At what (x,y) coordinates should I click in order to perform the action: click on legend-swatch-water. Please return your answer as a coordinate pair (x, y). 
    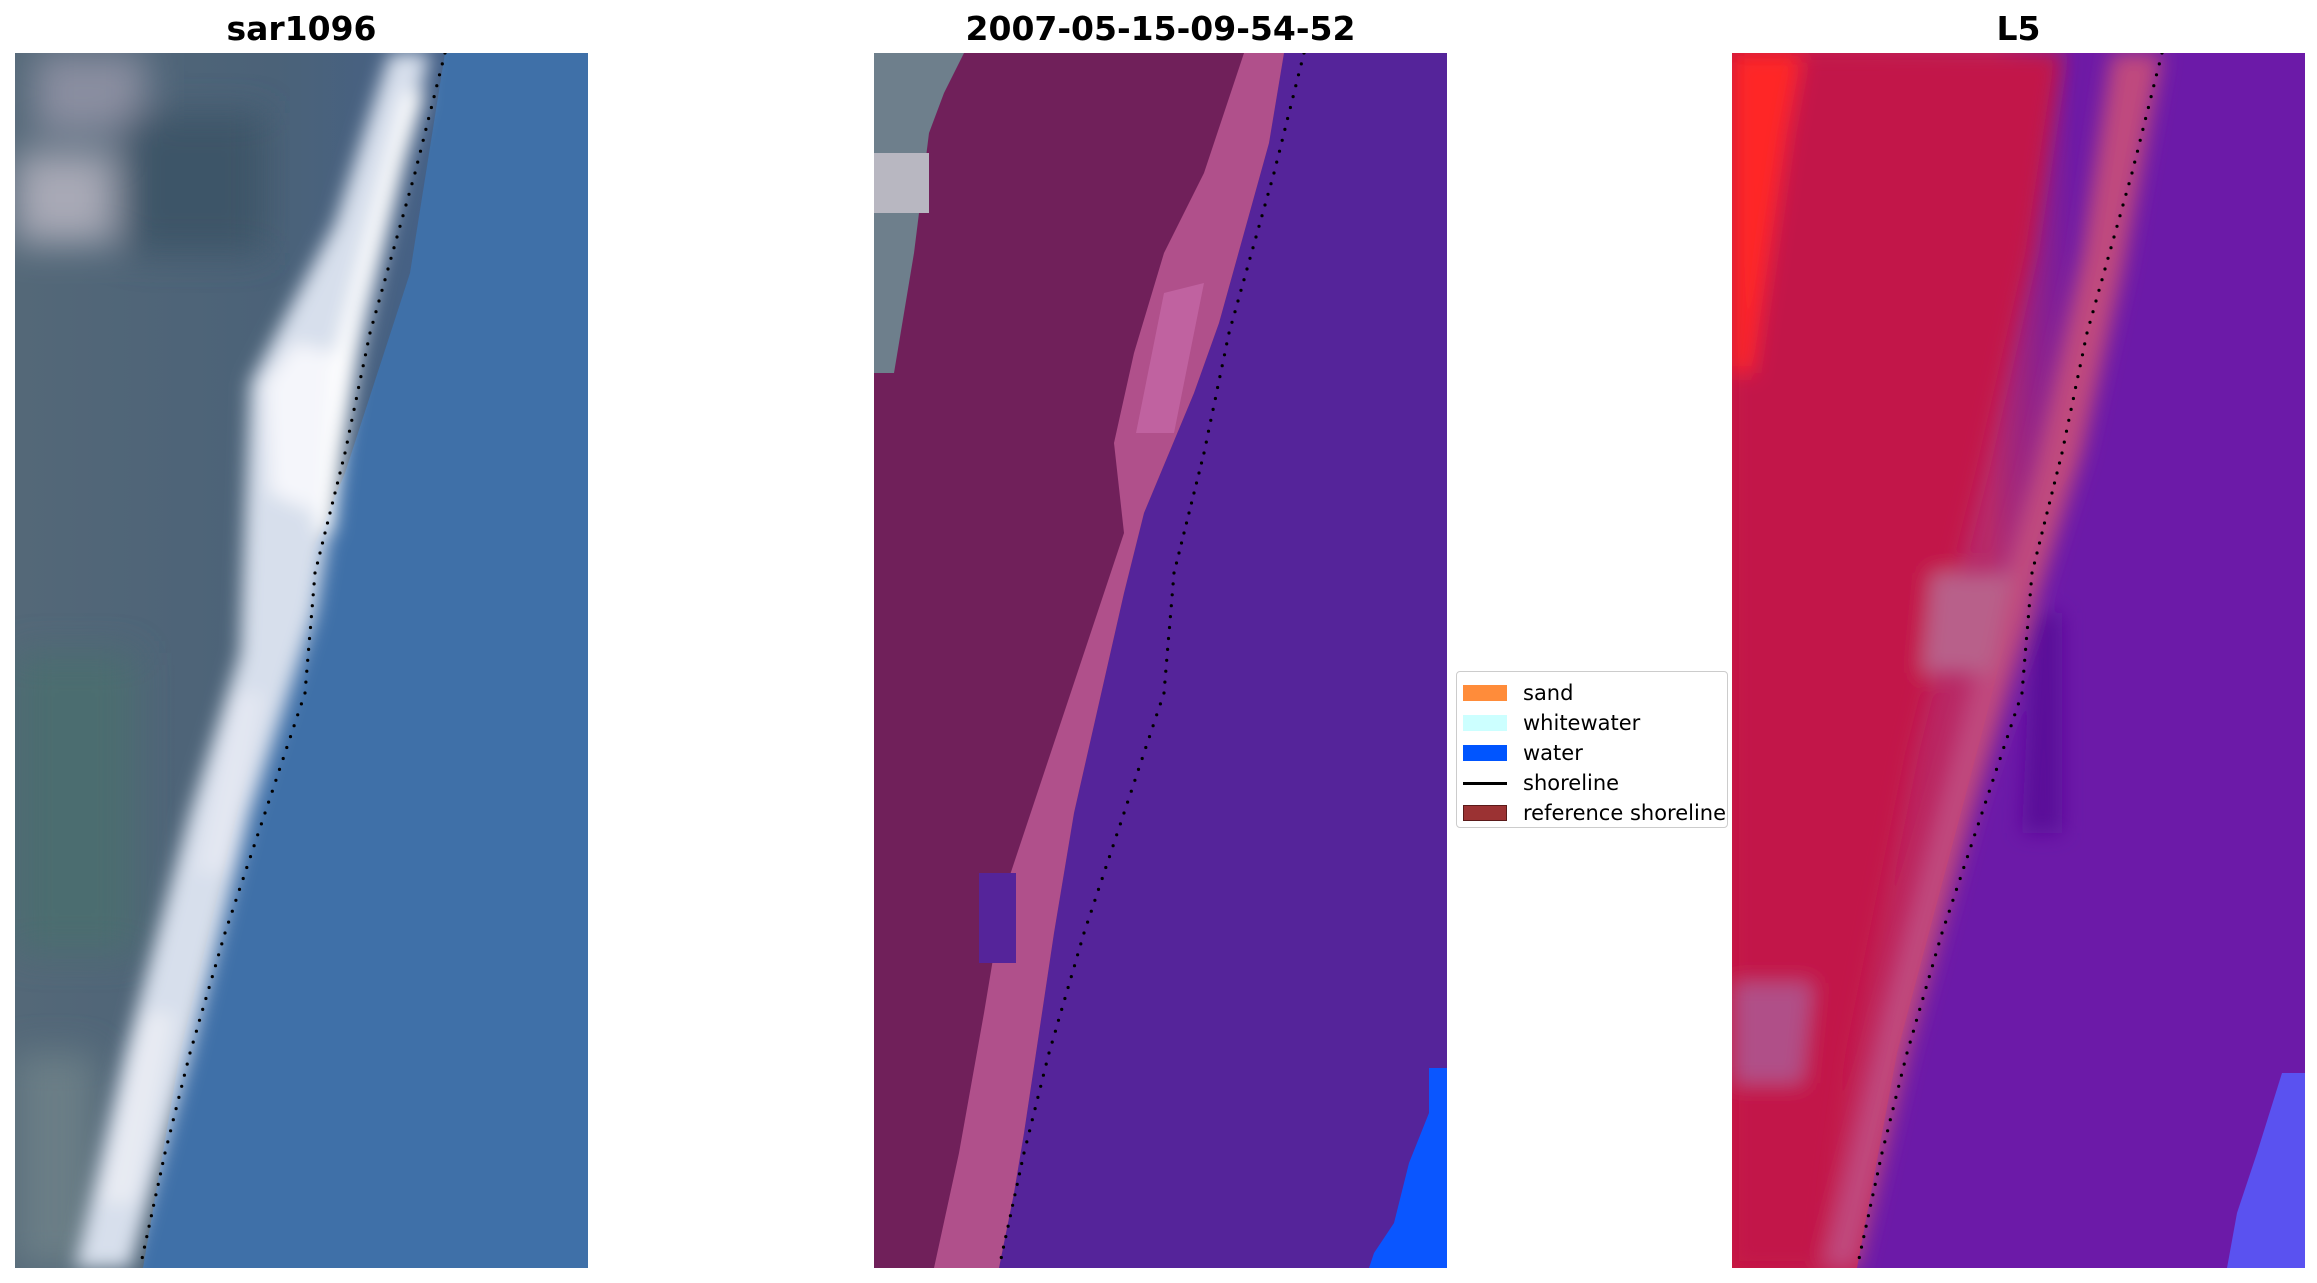
    Looking at the image, I should click on (1485, 753).